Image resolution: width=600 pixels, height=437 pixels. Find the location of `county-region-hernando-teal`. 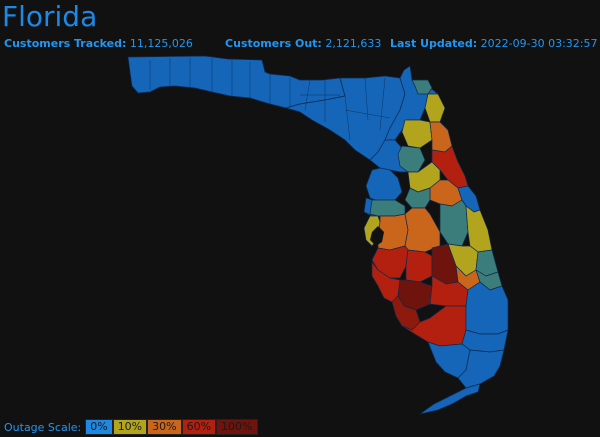

county-region-hernando-teal is located at coordinates (387, 208).